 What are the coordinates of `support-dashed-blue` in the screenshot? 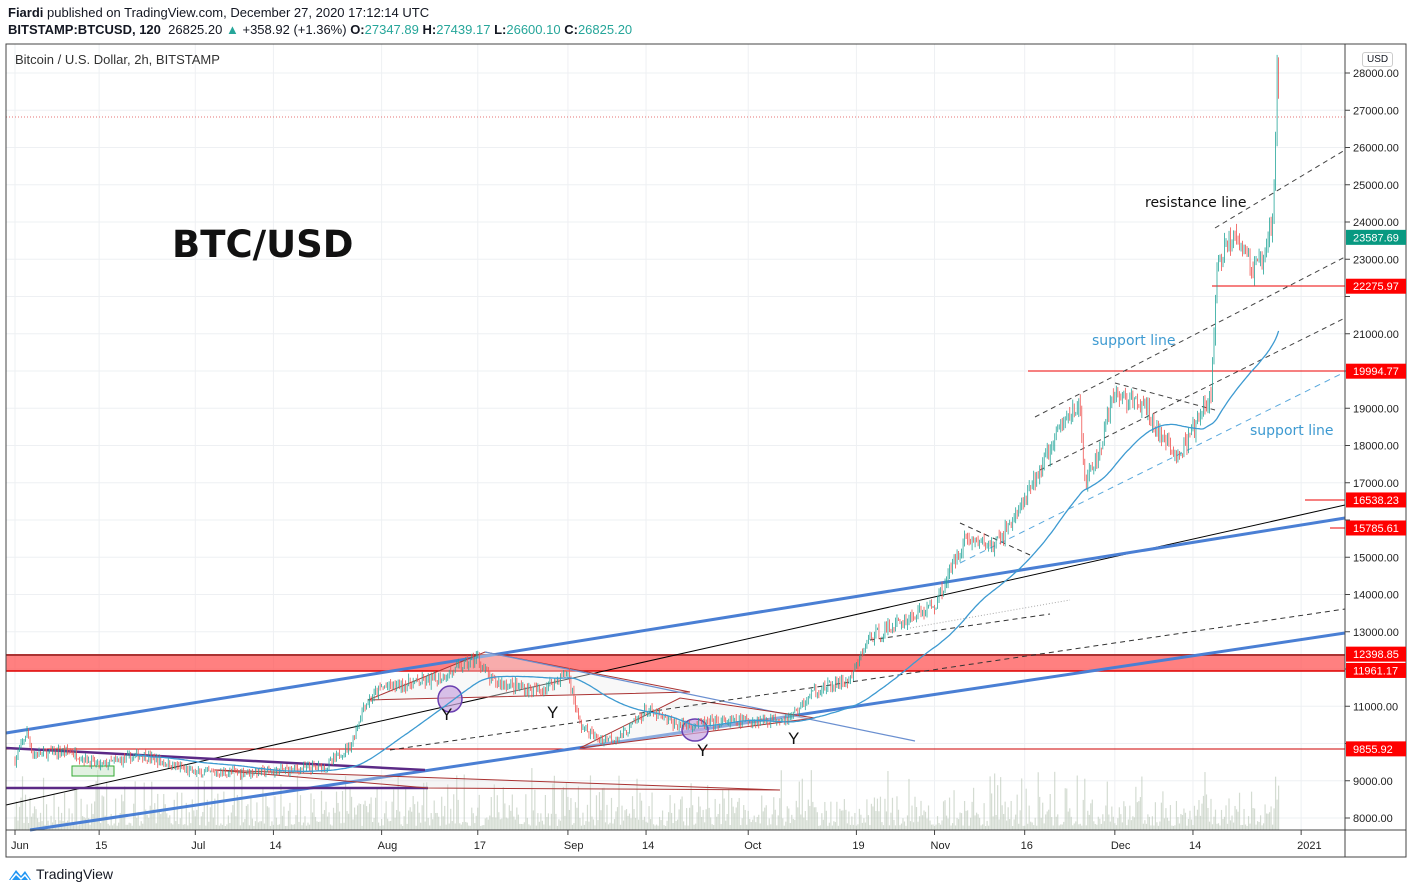 It's located at (1152, 467).